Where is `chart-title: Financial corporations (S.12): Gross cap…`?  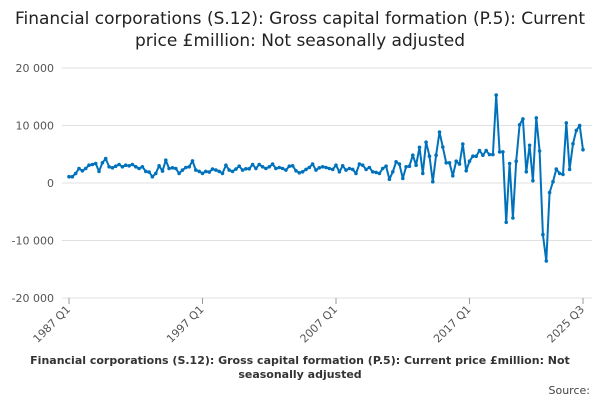 chart-title: Financial corporations (S.12): Gross cap… is located at coordinates (300, 30).